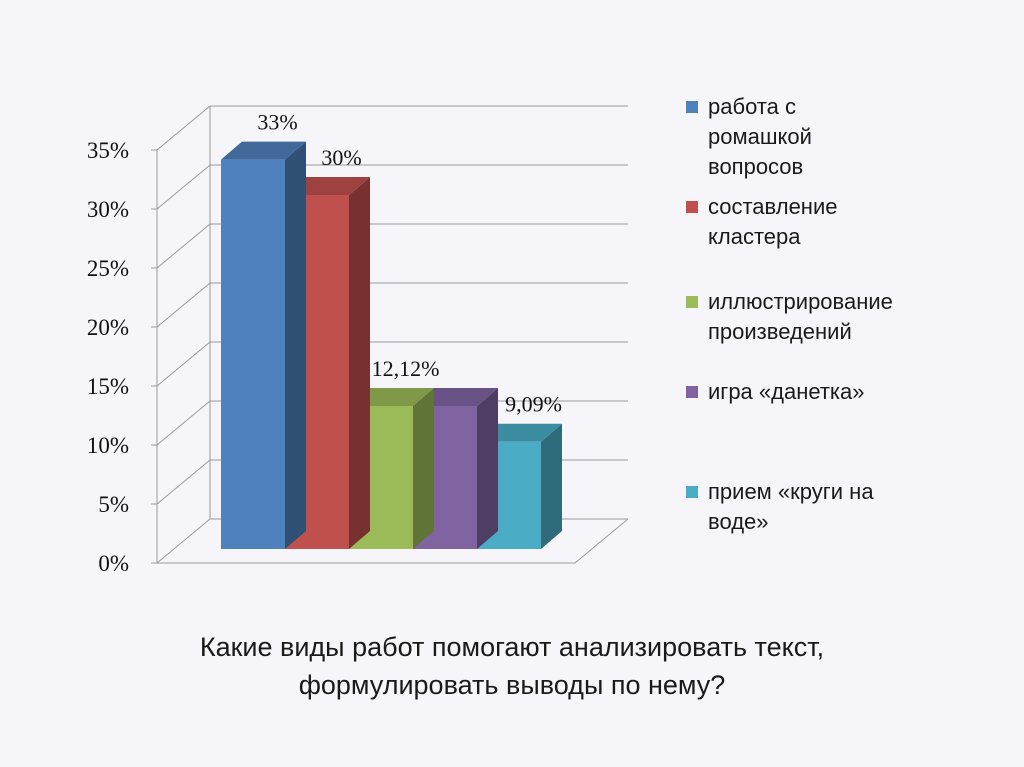 The image size is (1024, 767). I want to click on legend-label: составление кластера, so click(773, 221).